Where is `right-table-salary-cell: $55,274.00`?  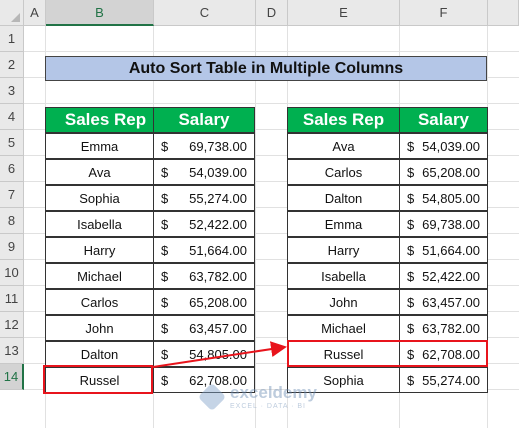 right-table-salary-cell: $55,274.00 is located at coordinates (443, 380).